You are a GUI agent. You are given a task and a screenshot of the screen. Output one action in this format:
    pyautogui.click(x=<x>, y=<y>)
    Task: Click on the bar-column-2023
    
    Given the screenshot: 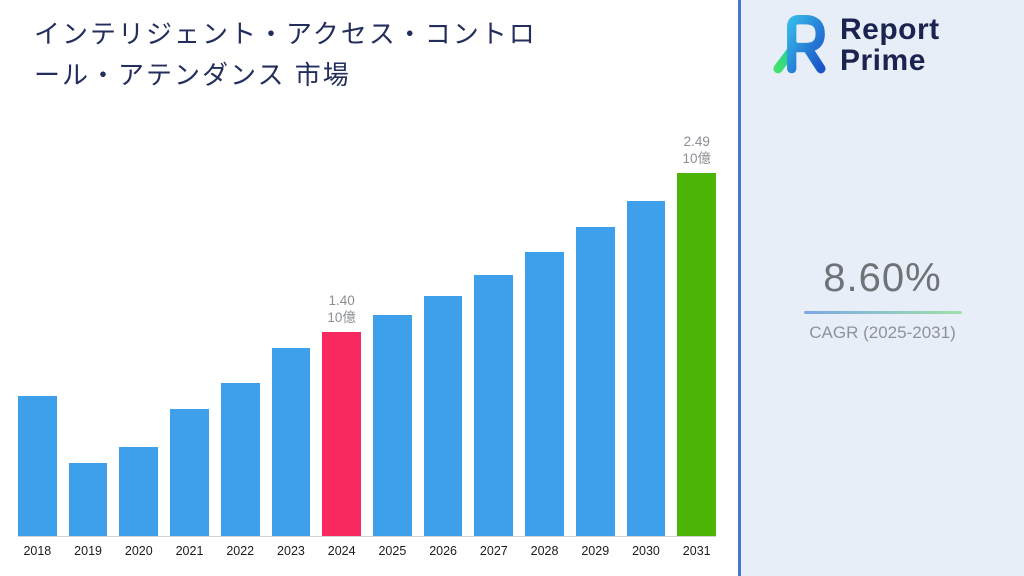 What is the action you would take?
    pyautogui.click(x=291, y=332)
    